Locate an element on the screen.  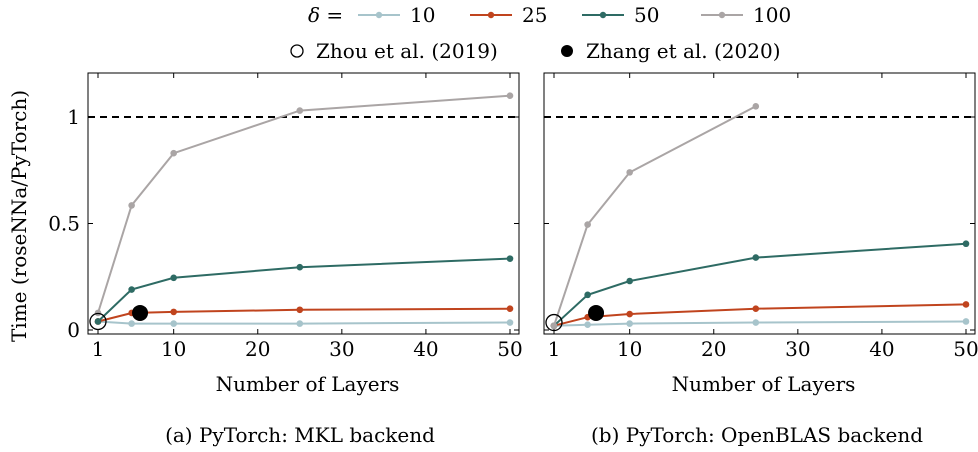
legend-label: Zhou et al. (2019) is located at coordinates (407, 51).